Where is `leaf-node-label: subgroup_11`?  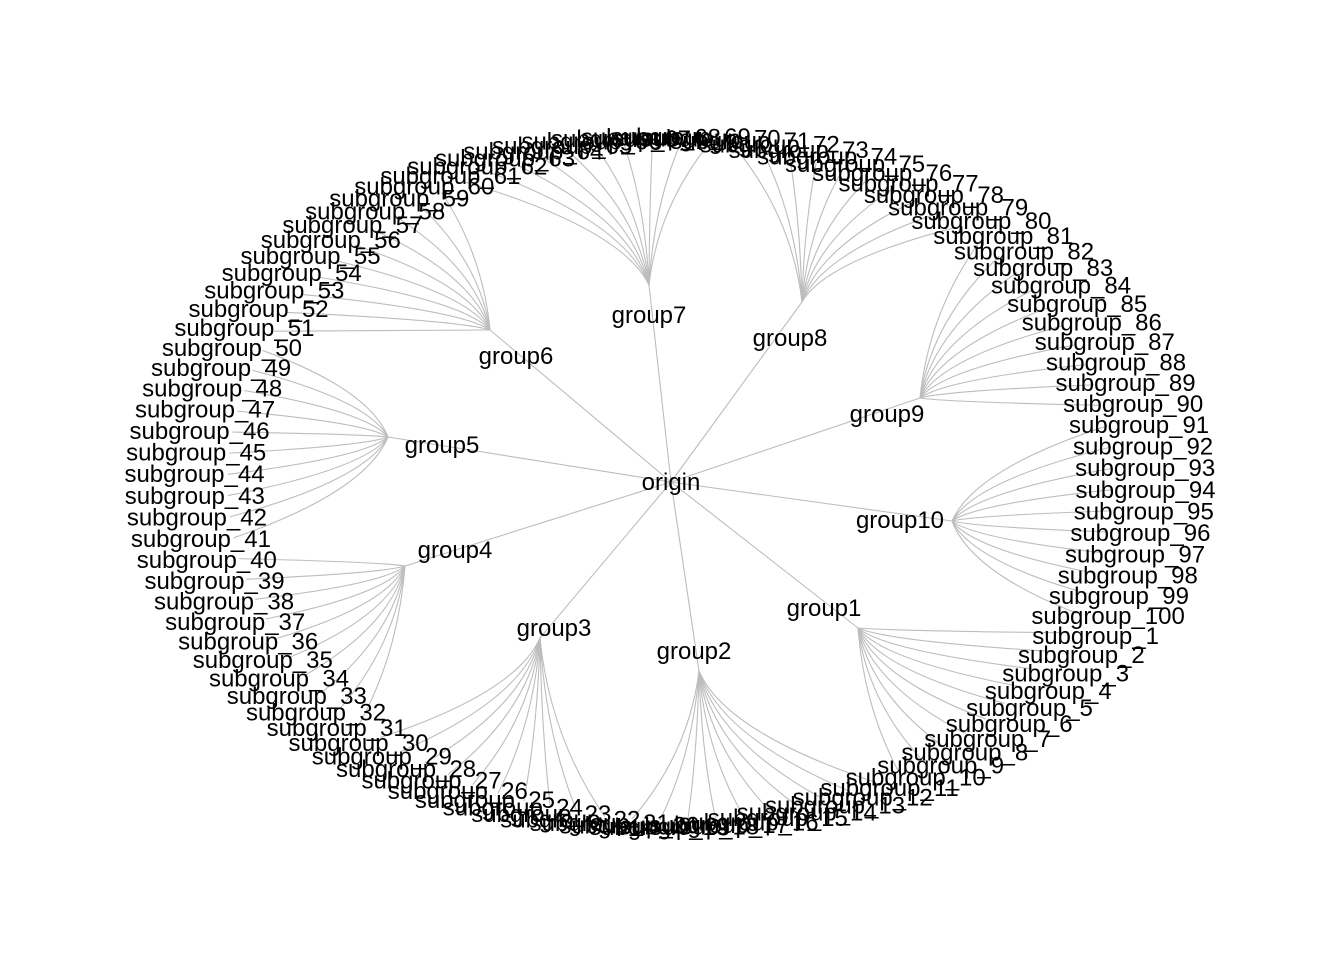
leaf-node-label: subgroup_11 is located at coordinates (889, 788).